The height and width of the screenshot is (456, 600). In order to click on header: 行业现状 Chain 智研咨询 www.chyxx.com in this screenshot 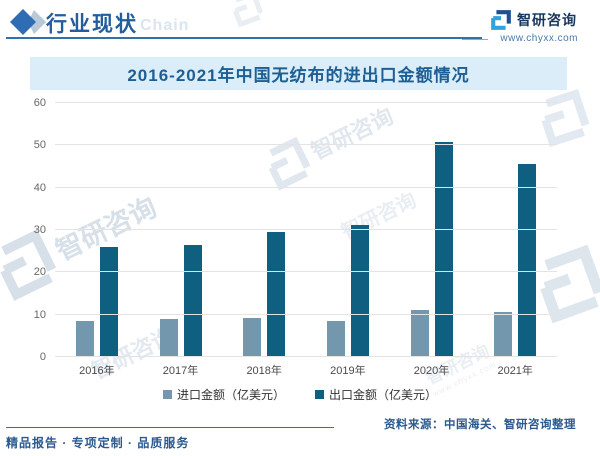, I will do `click(300, 25)`.